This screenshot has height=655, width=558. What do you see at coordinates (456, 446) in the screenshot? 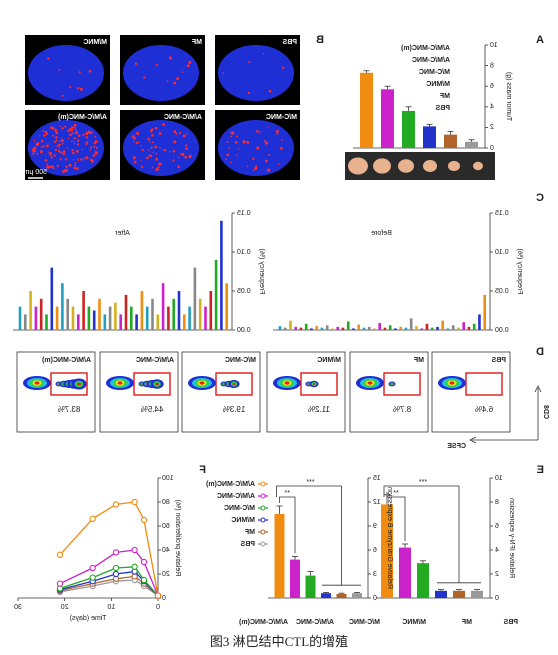
I see `x-axis-label: CFSE` at bounding box center [456, 446].